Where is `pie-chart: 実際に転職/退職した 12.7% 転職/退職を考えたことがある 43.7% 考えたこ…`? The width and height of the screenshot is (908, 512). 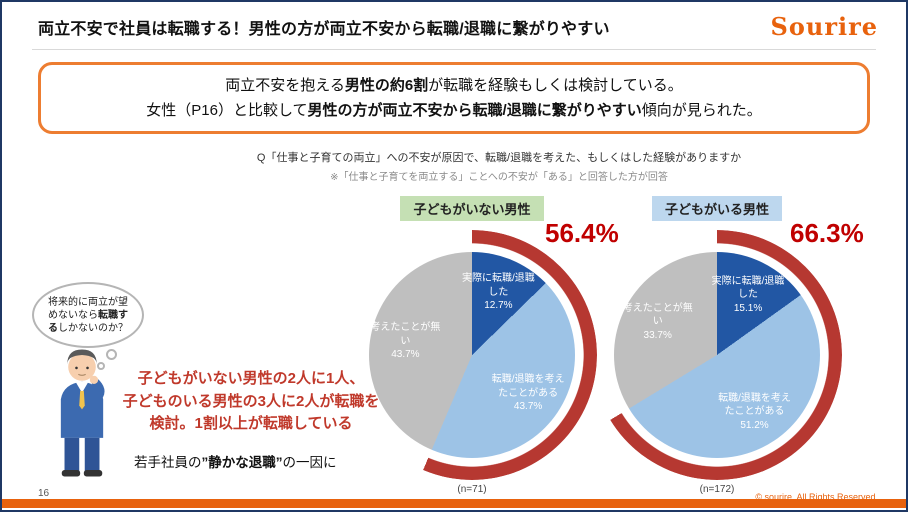
pie-chart: 実際に転職/退職した 12.7% 転職/退職を考えたことがある 43.7% 考えたこ… is located at coordinates (472, 355).